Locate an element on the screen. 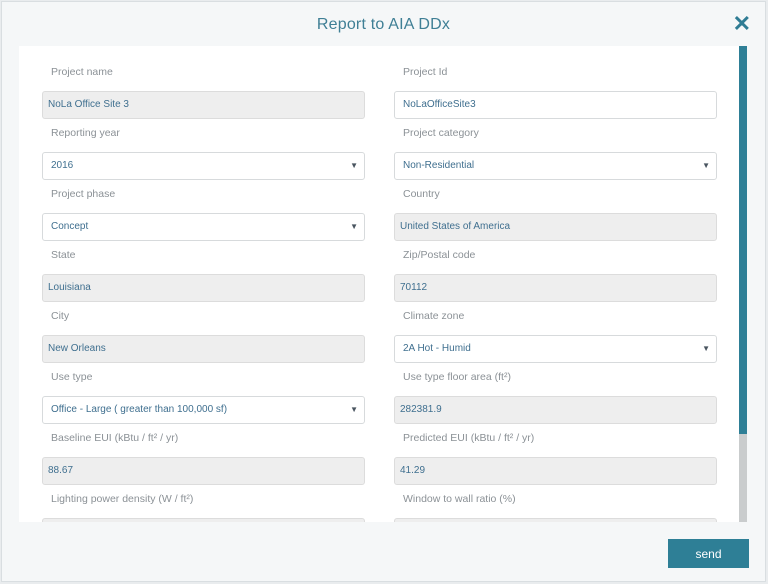  field-city: City New Orleans is located at coordinates (203, 336).